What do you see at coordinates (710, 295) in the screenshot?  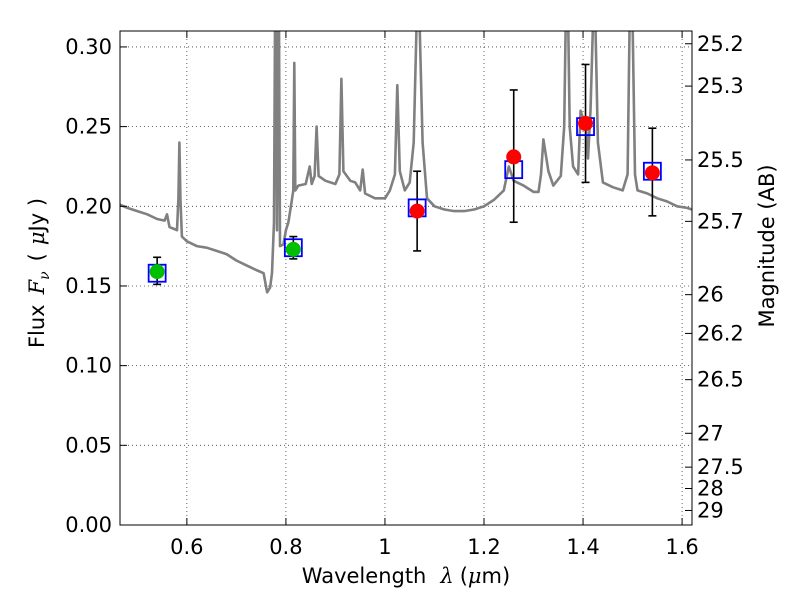 I see `mag-tick-label: 26` at bounding box center [710, 295].